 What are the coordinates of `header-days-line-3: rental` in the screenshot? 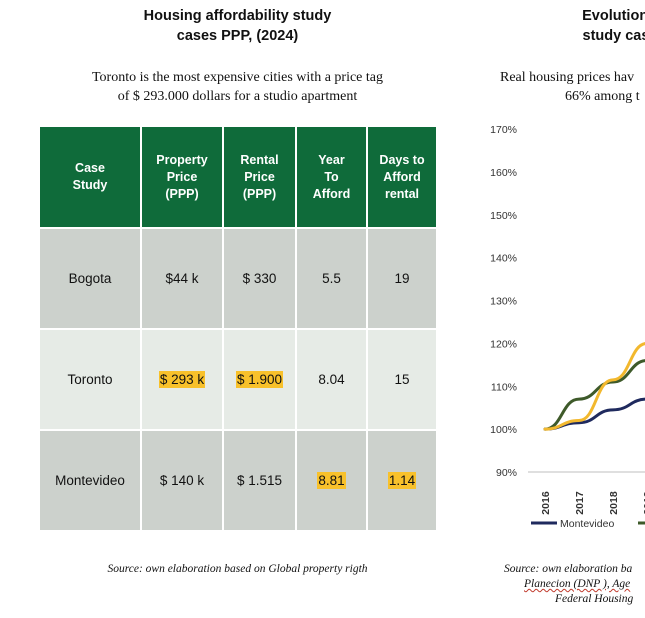 It's located at (402, 193).